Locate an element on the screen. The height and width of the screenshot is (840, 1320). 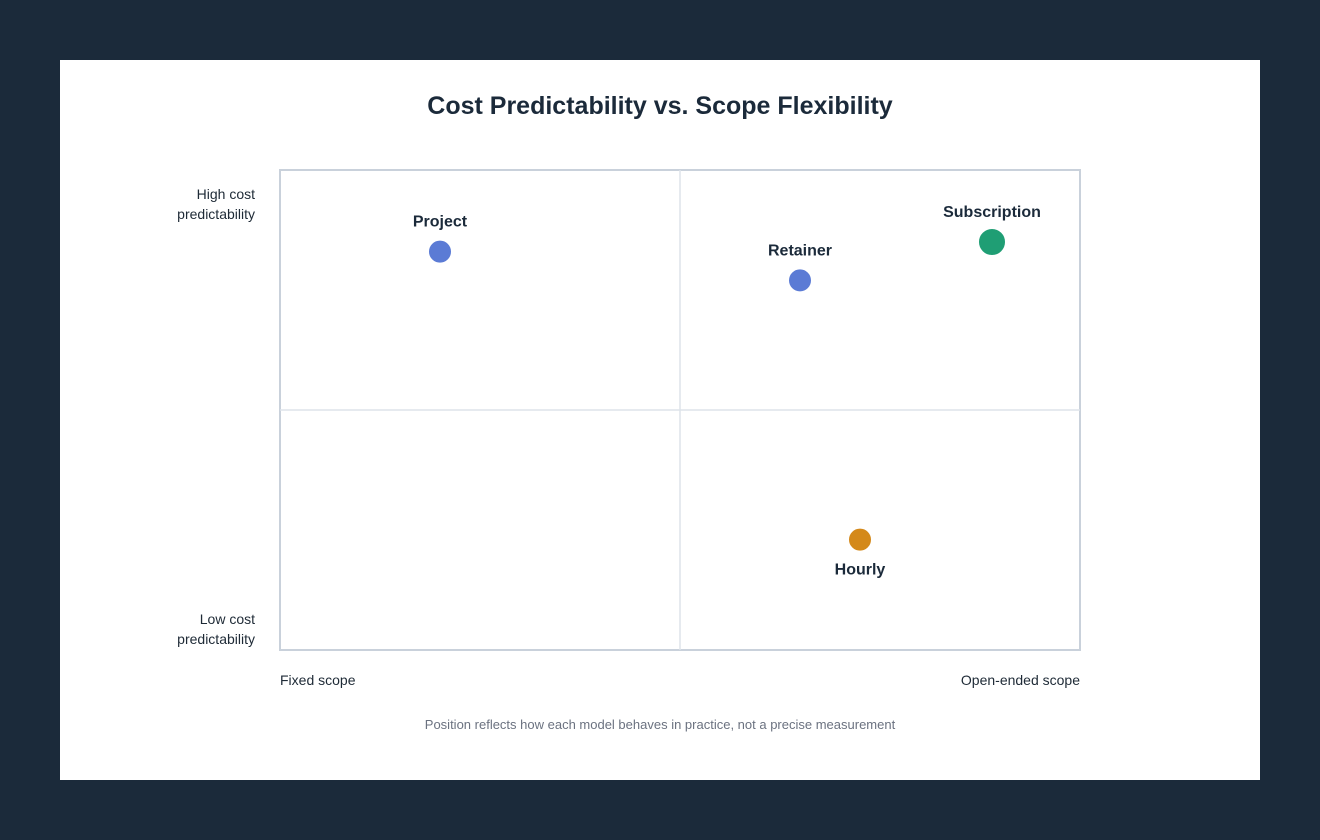
point-label-hourly: Hourly is located at coordinates (860, 570).